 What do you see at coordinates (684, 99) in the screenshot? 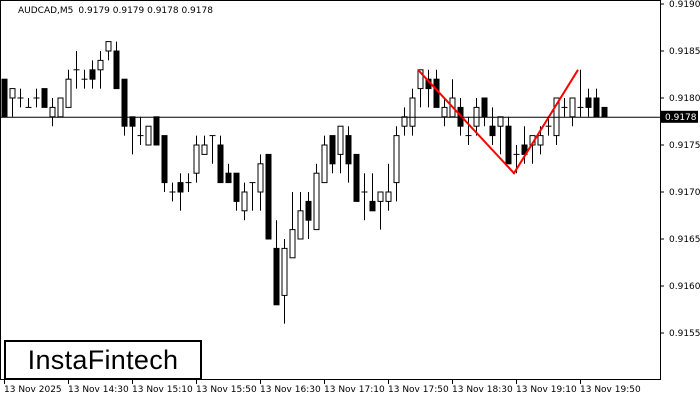
I see `y-tick-label: 0.9180` at bounding box center [684, 99].